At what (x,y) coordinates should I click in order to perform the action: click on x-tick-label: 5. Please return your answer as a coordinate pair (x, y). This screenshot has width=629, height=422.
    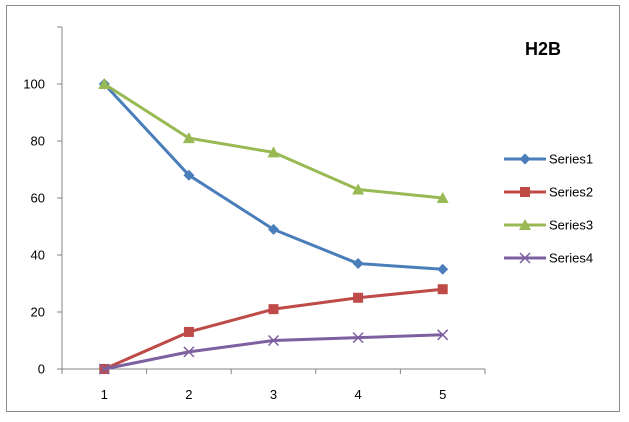
    Looking at the image, I should click on (442, 394).